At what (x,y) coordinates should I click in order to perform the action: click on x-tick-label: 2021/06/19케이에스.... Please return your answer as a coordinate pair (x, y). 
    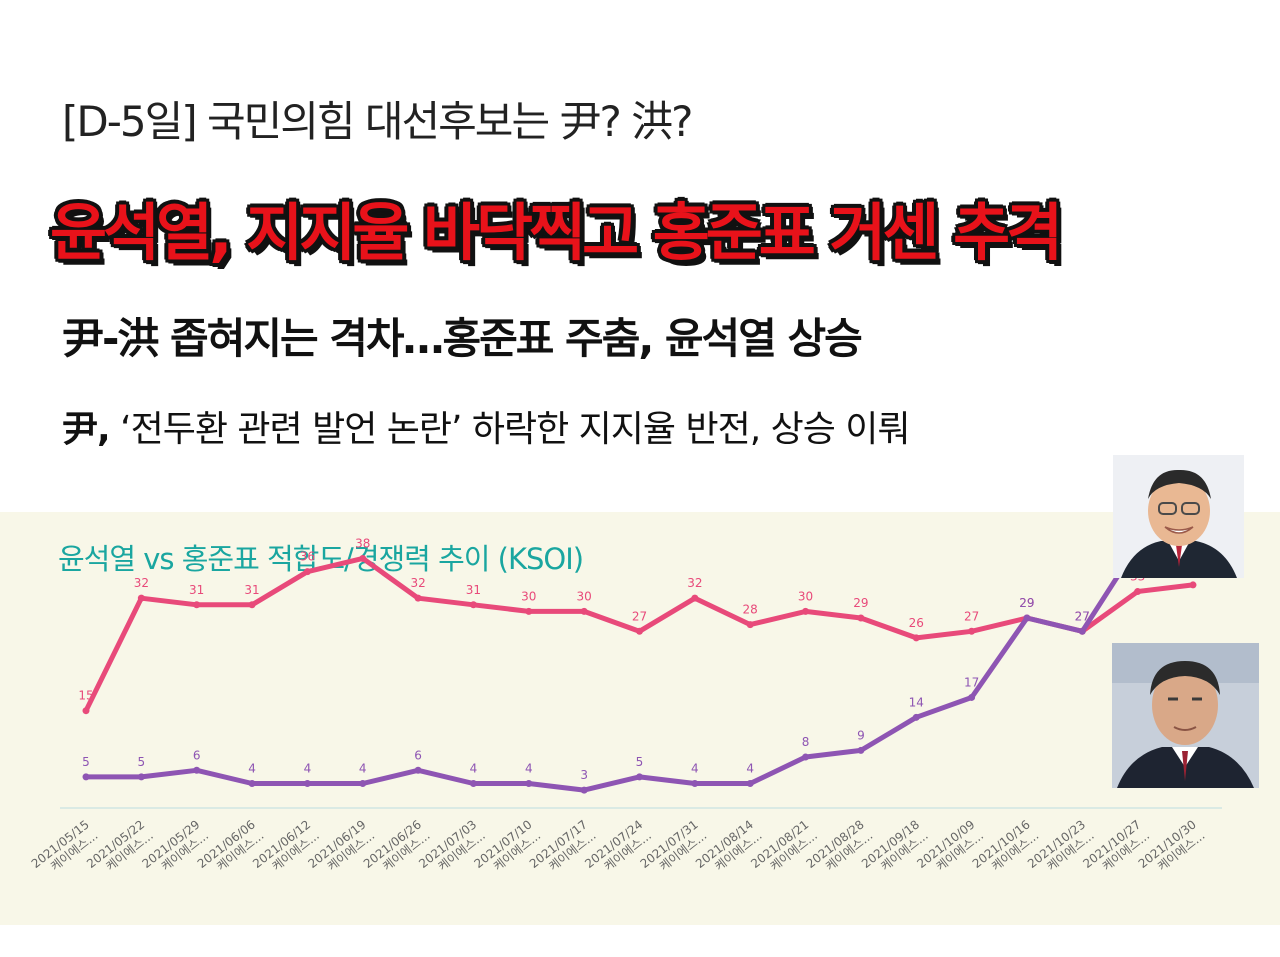
    Looking at the image, I should click on (341, 845).